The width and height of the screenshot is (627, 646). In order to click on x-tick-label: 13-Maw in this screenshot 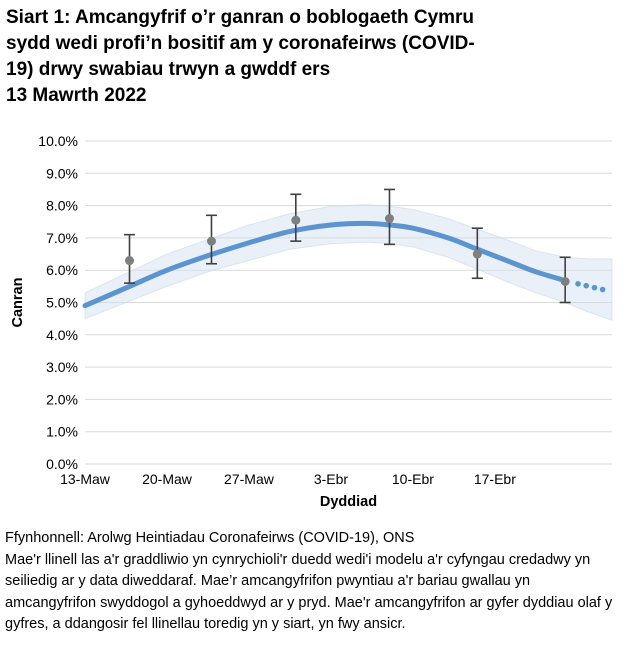, I will do `click(85, 479)`.